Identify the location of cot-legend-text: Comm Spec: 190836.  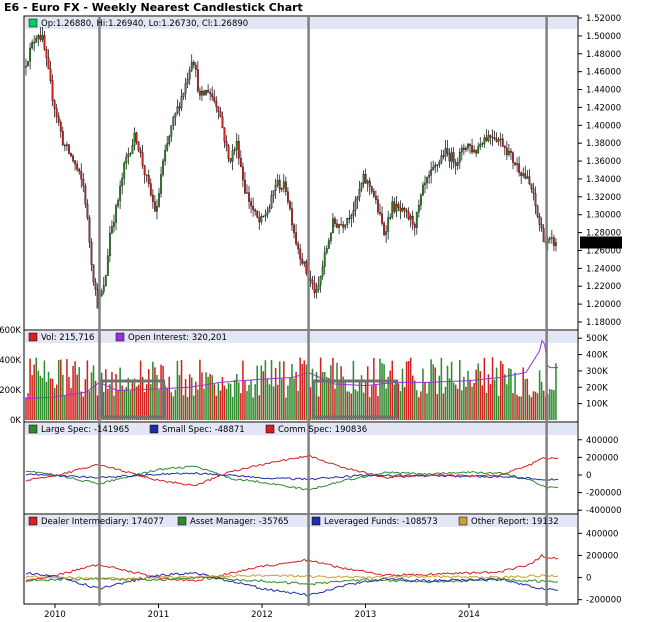
(322, 430).